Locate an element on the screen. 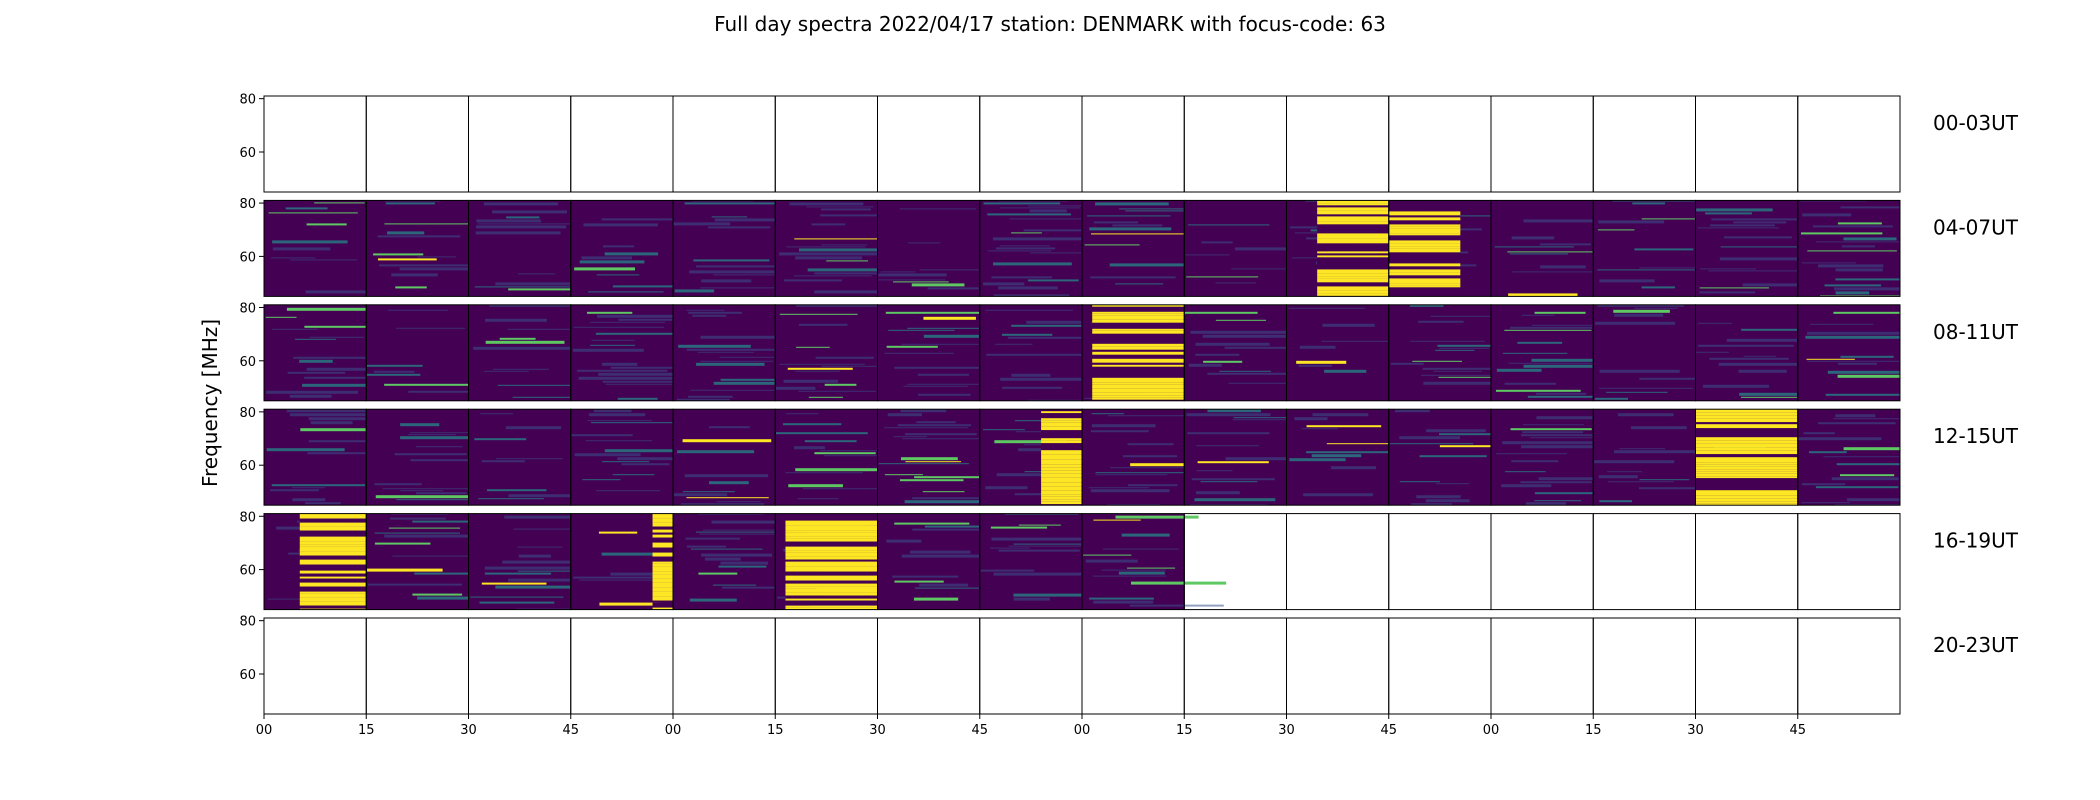 The width and height of the screenshot is (2100, 800). x-tick-label: 45 is located at coordinates (979, 730).